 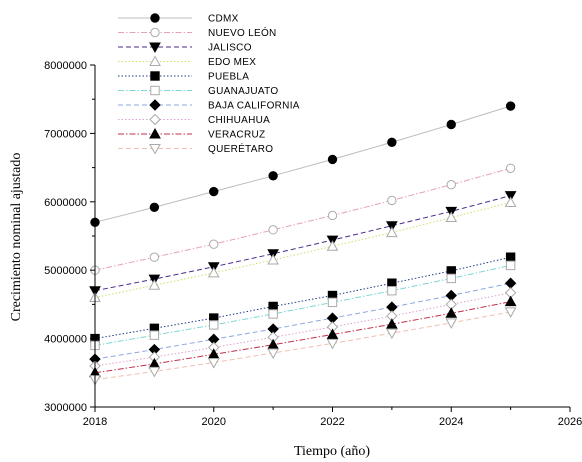 What do you see at coordinates (65, 271) in the screenshot?
I see `y-tick-label: 5000000` at bounding box center [65, 271].